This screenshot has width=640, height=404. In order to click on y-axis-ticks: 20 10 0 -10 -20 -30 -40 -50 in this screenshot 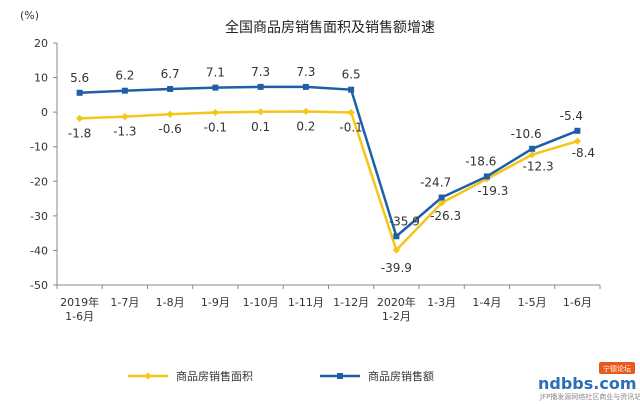, I will do `click(43, 164)`.